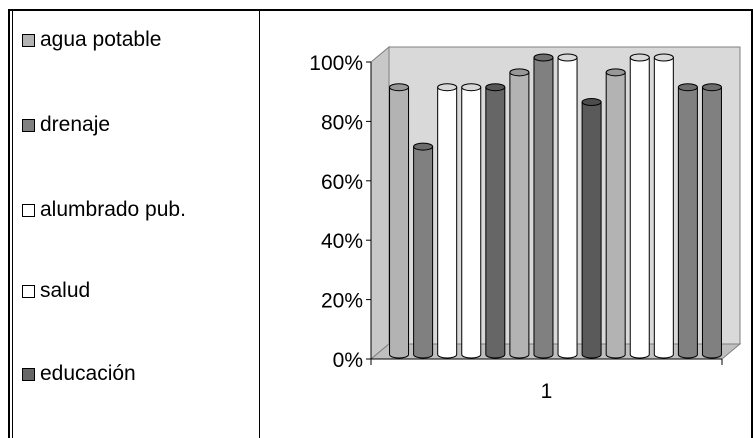 The width and height of the screenshot is (753, 438). I want to click on legend-item-alumbrado-pub: alumbrado pub., so click(104, 210).